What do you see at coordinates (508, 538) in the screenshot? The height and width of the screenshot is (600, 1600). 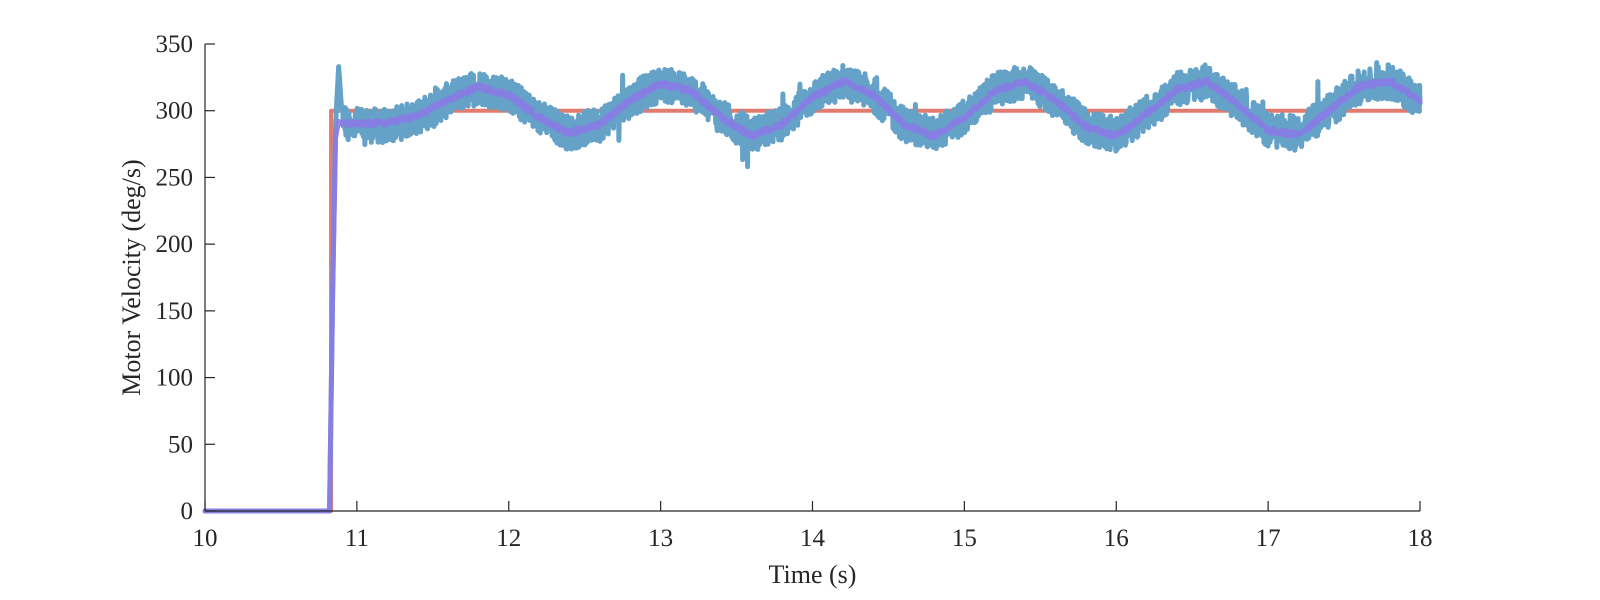 I see `x-tick-label: 12` at bounding box center [508, 538].